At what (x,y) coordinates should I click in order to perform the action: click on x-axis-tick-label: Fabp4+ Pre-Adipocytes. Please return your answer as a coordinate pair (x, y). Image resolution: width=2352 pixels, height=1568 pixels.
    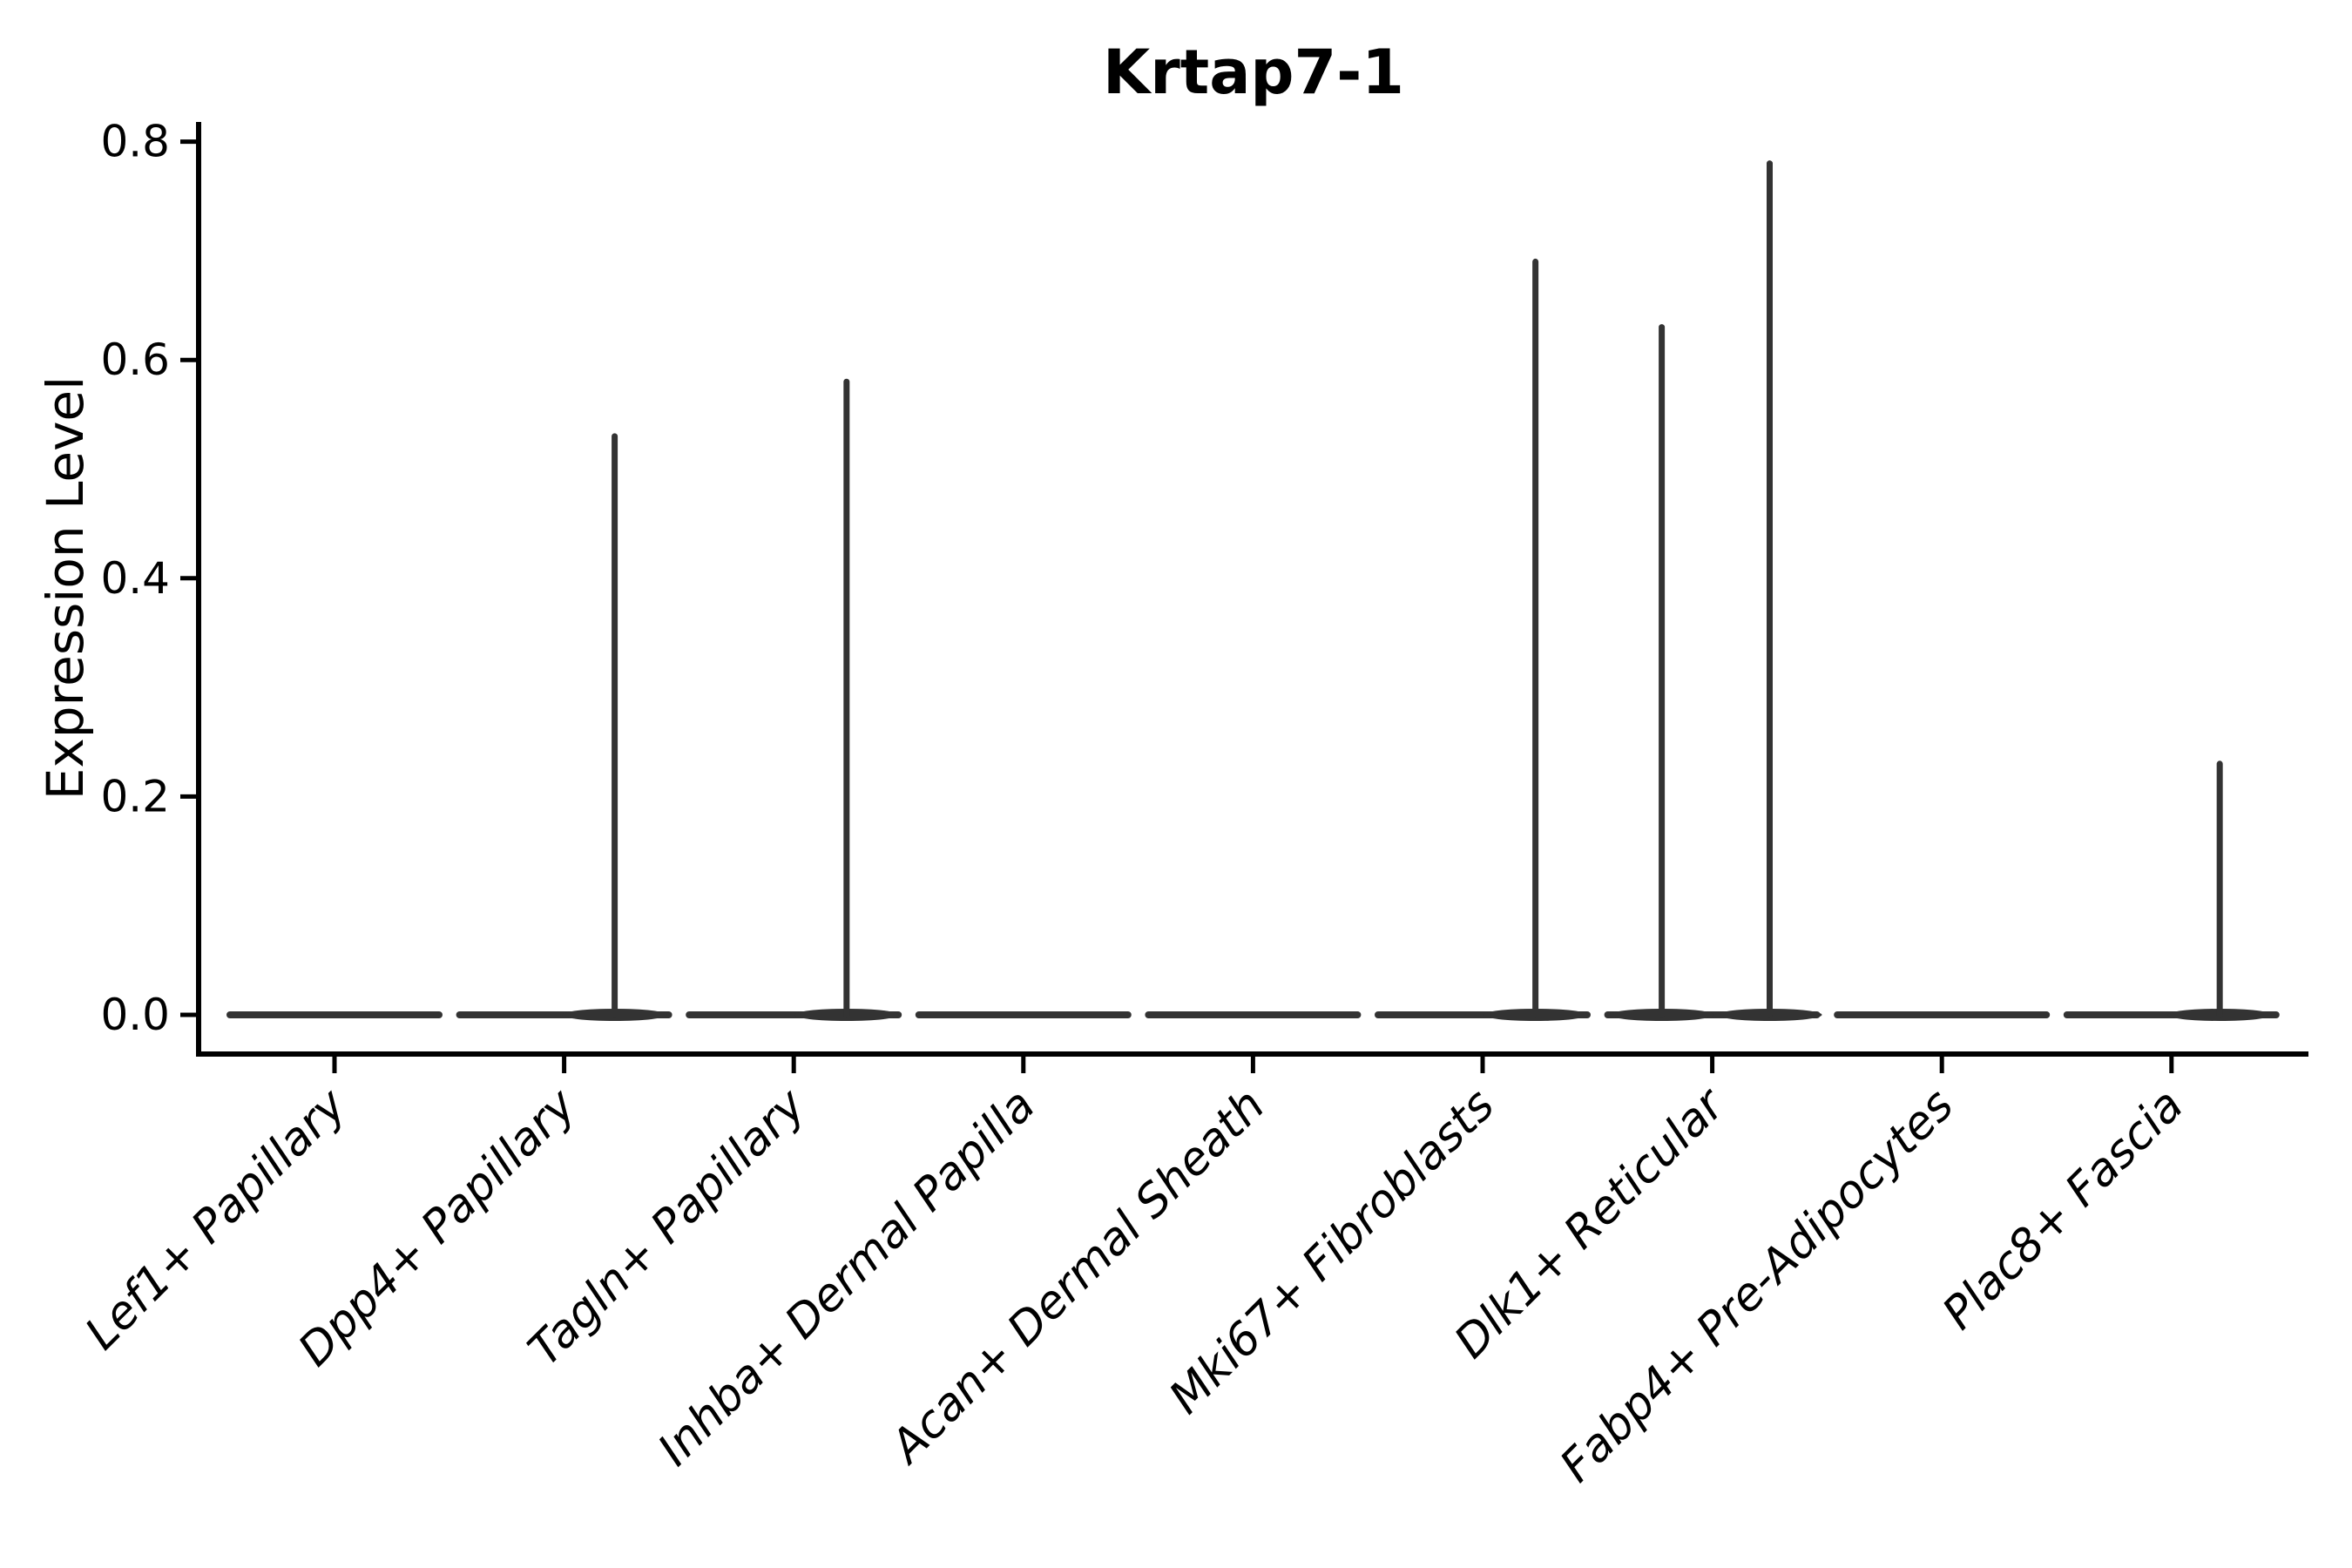
    Looking at the image, I should click on (1757, 1286).